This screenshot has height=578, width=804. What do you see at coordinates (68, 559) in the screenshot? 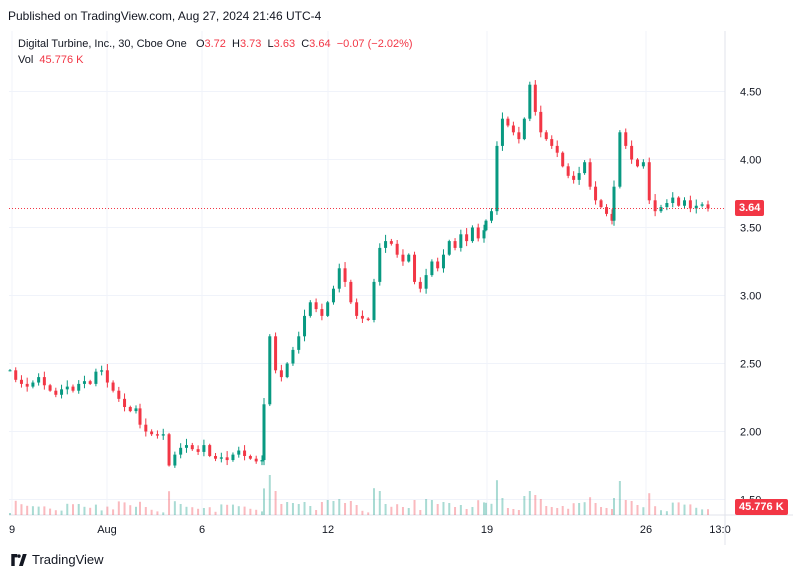
I see `footer-brand: TradingView` at bounding box center [68, 559].